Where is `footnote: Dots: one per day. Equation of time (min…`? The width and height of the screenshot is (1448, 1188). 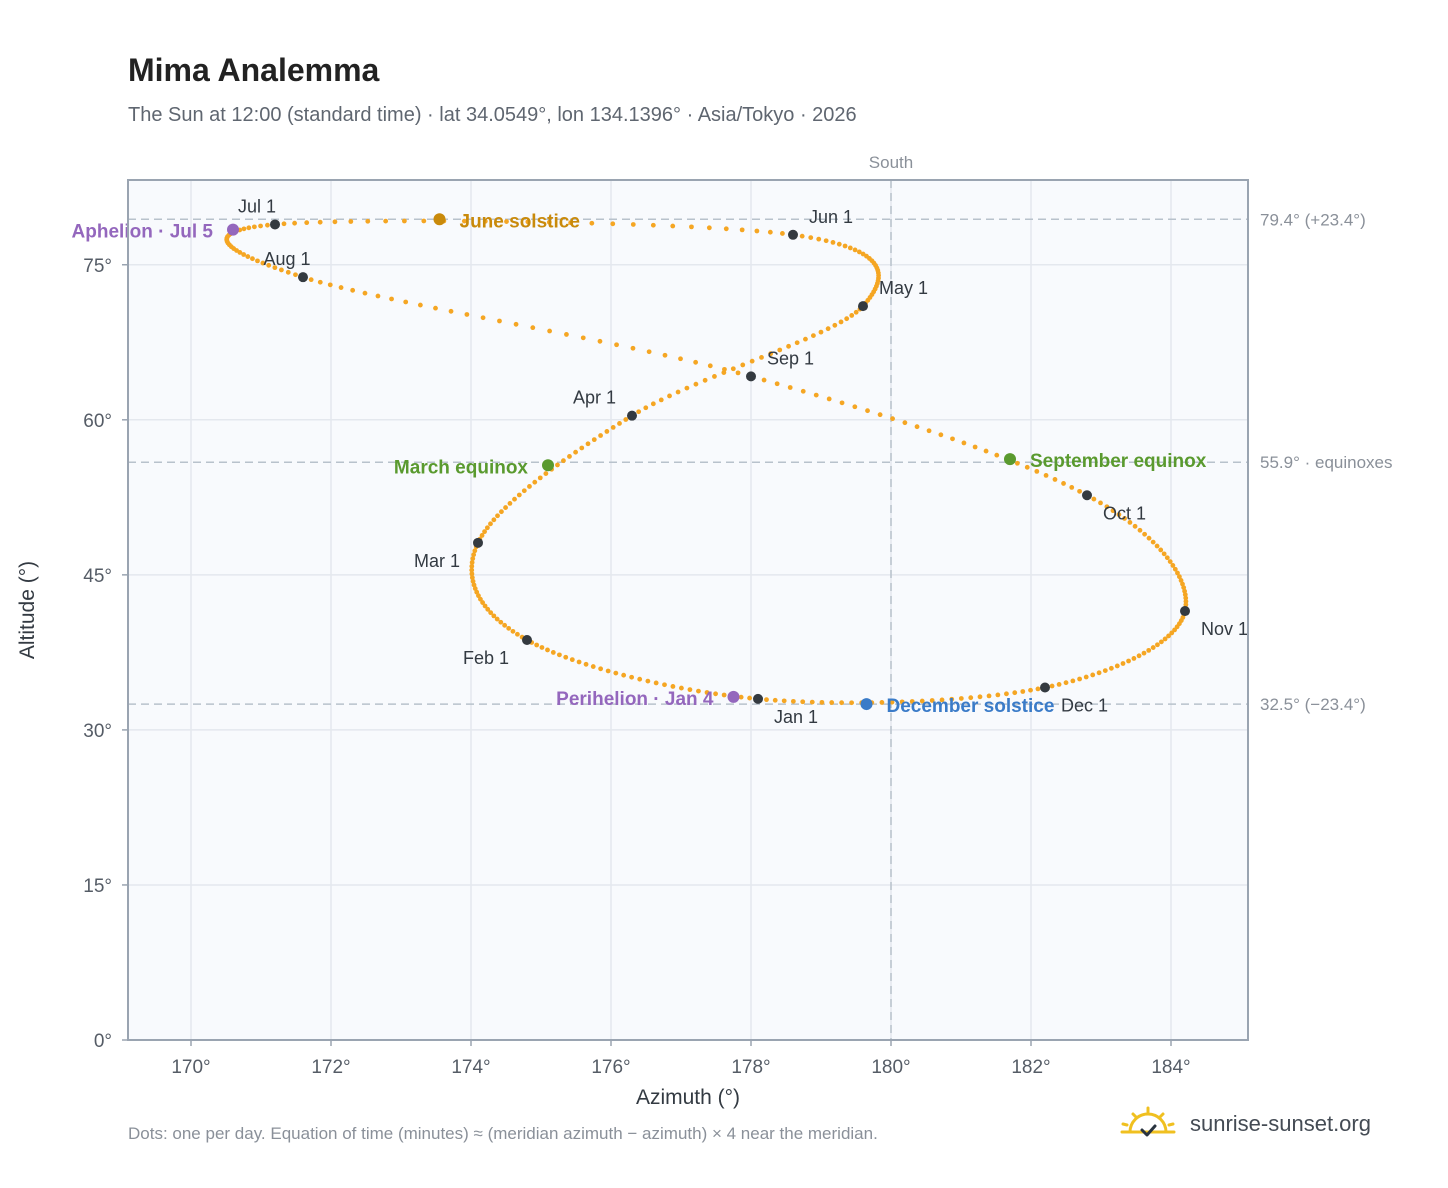 footnote: Dots: one per day. Equation of time (min… is located at coordinates (503, 1133).